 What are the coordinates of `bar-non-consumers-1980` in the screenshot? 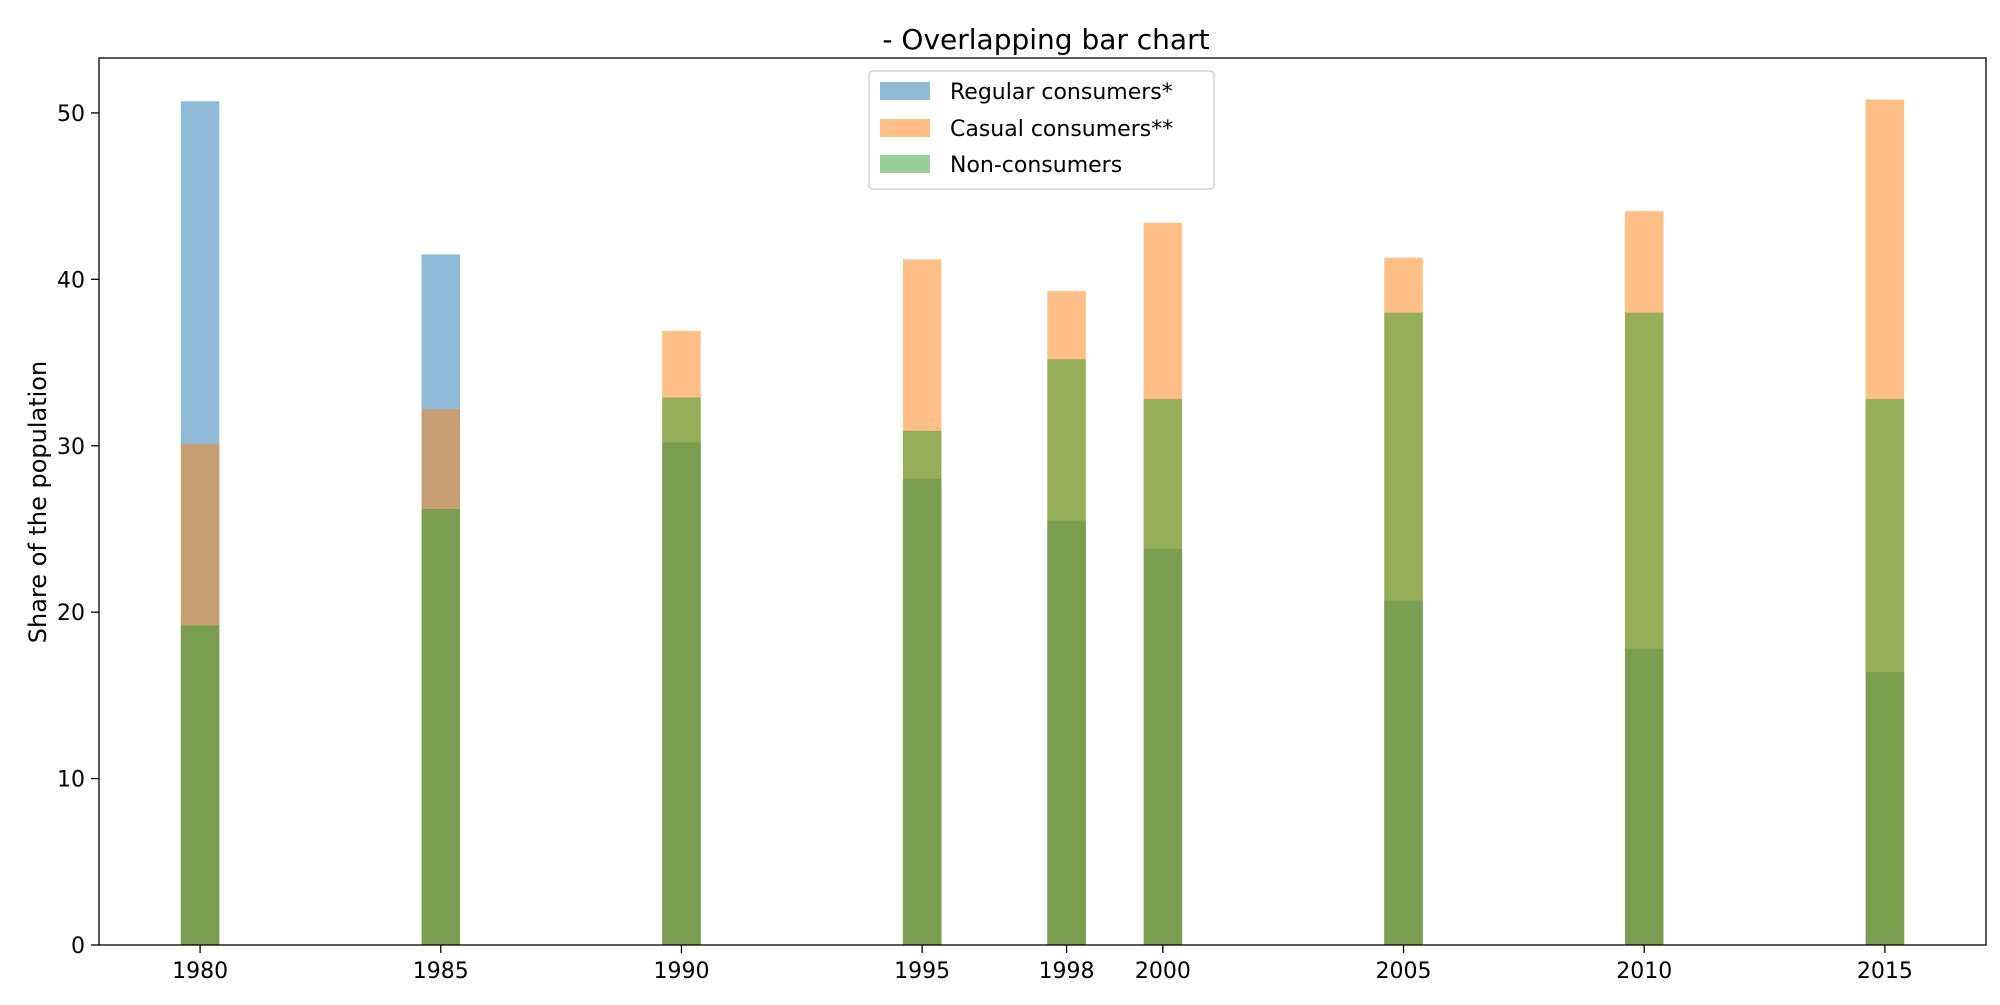 It's located at (200, 785).